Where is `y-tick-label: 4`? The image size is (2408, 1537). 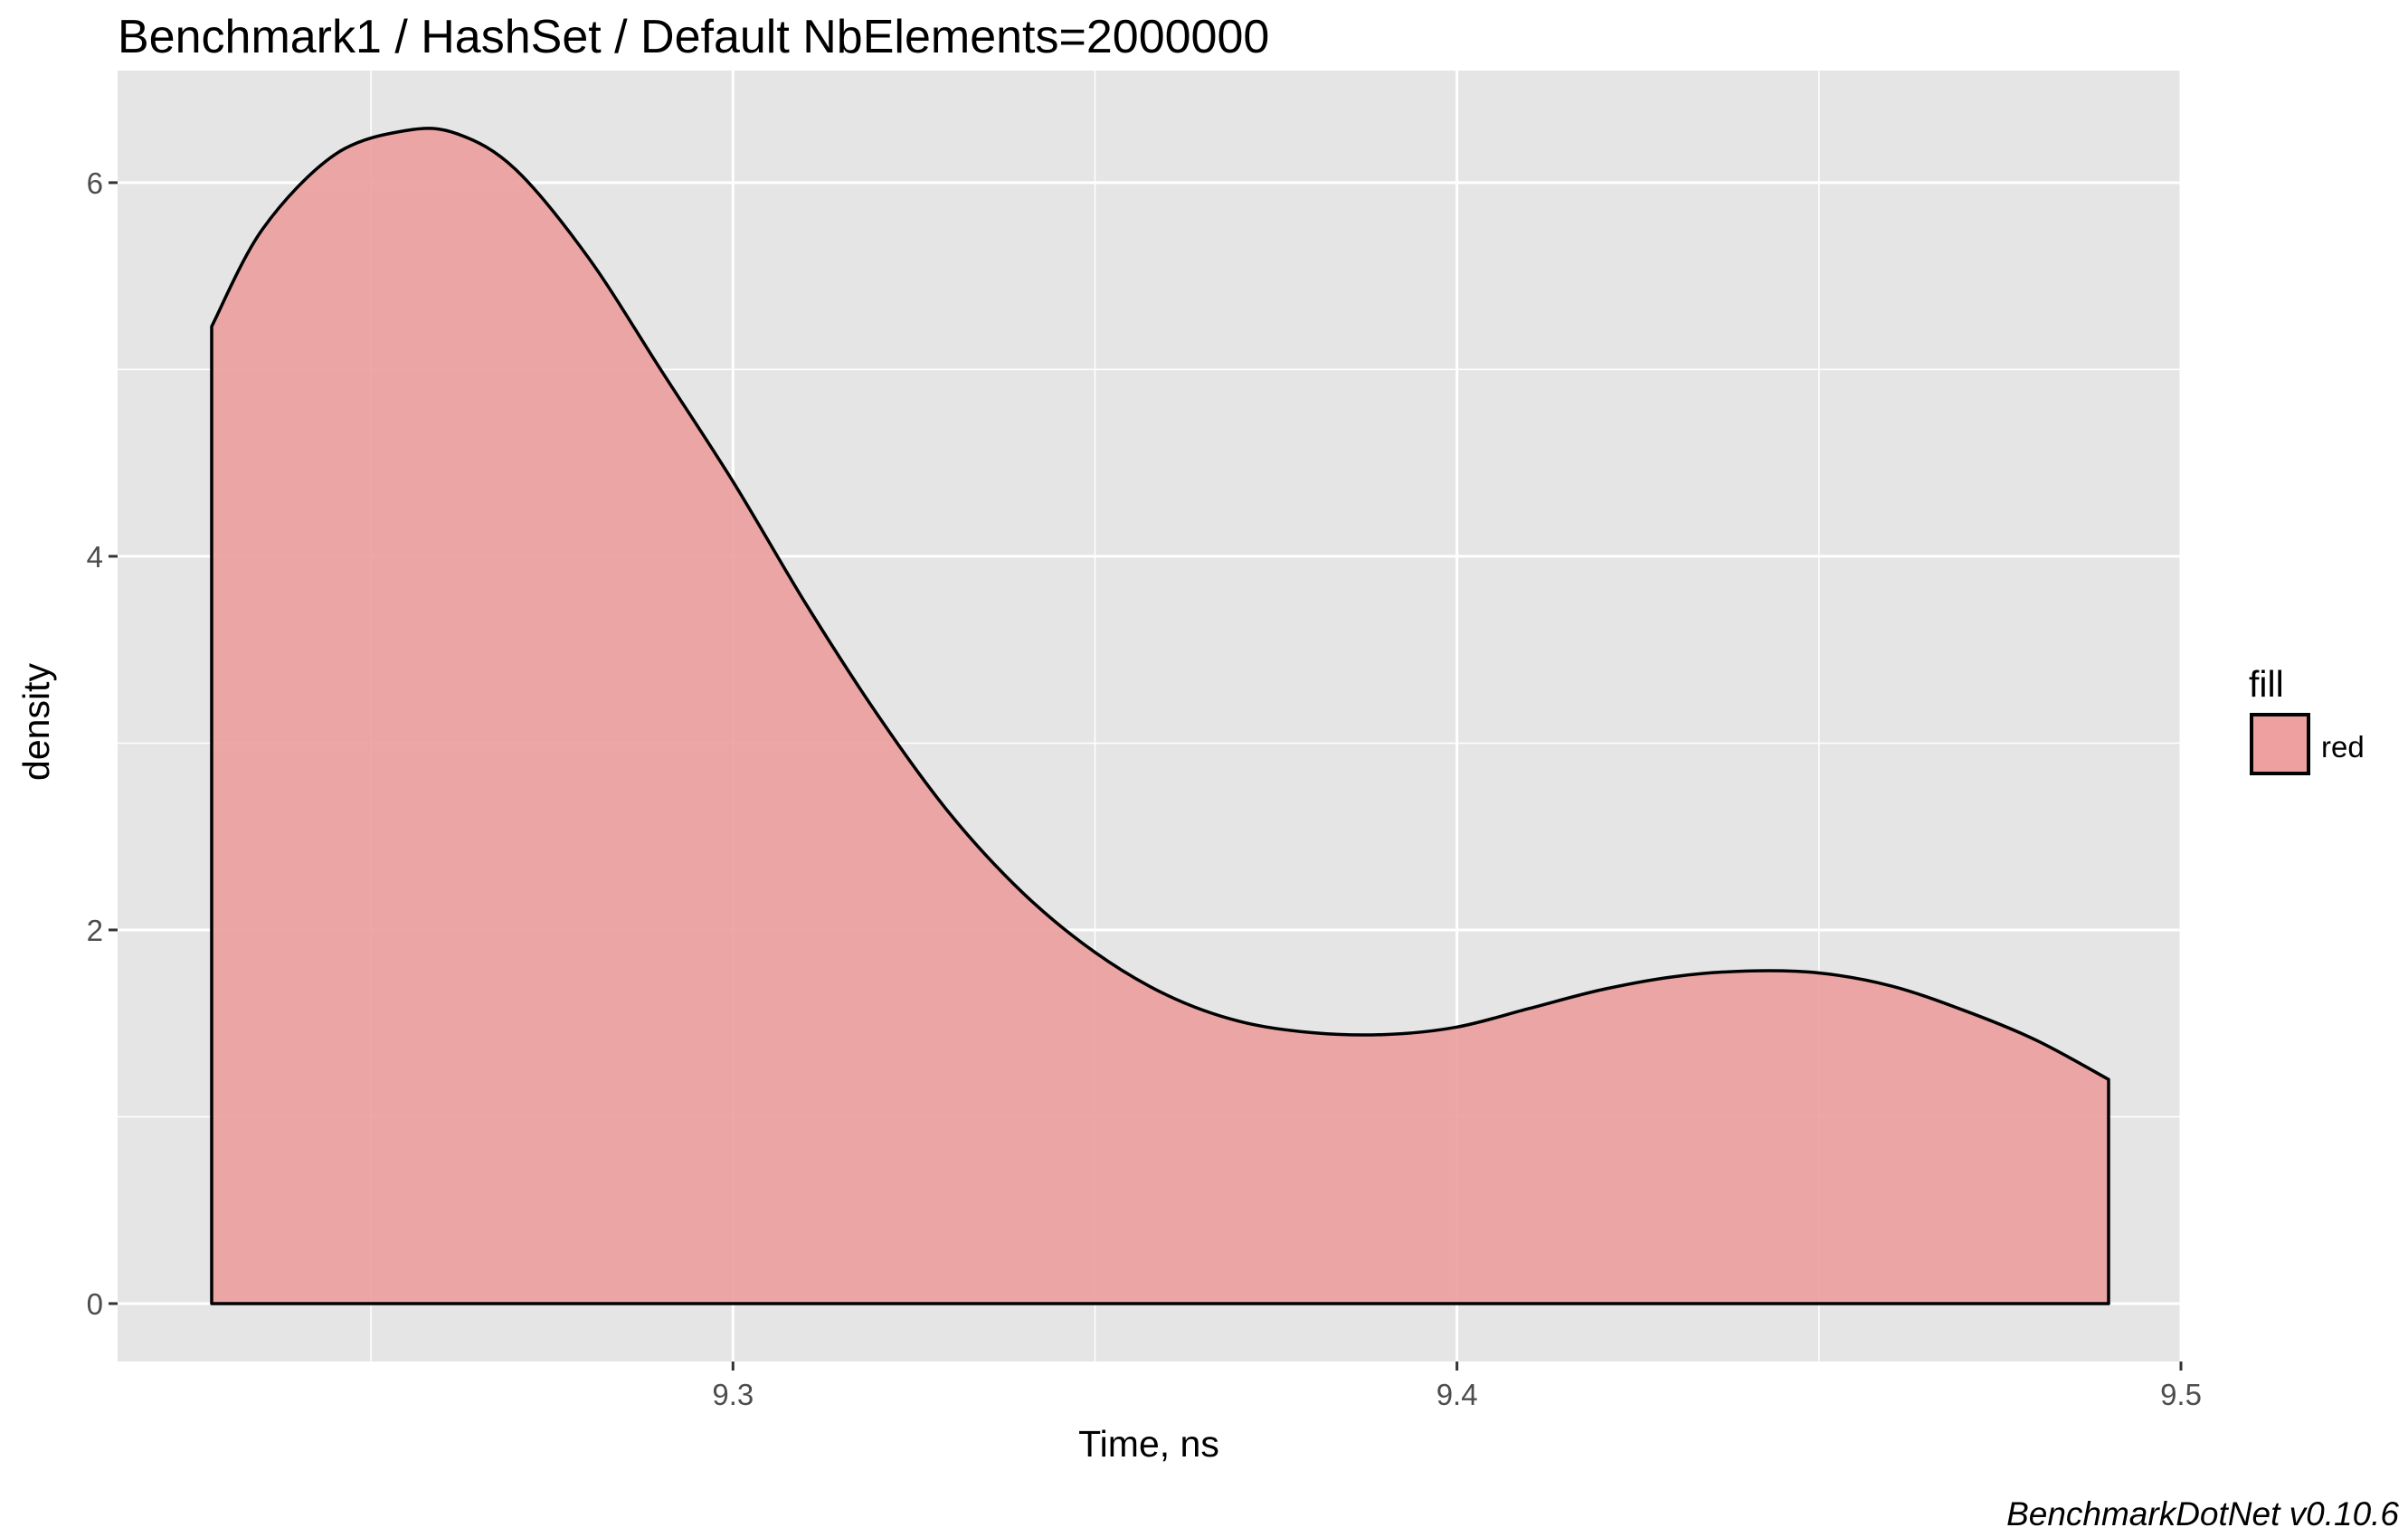
y-tick-label: 4 is located at coordinates (95, 557).